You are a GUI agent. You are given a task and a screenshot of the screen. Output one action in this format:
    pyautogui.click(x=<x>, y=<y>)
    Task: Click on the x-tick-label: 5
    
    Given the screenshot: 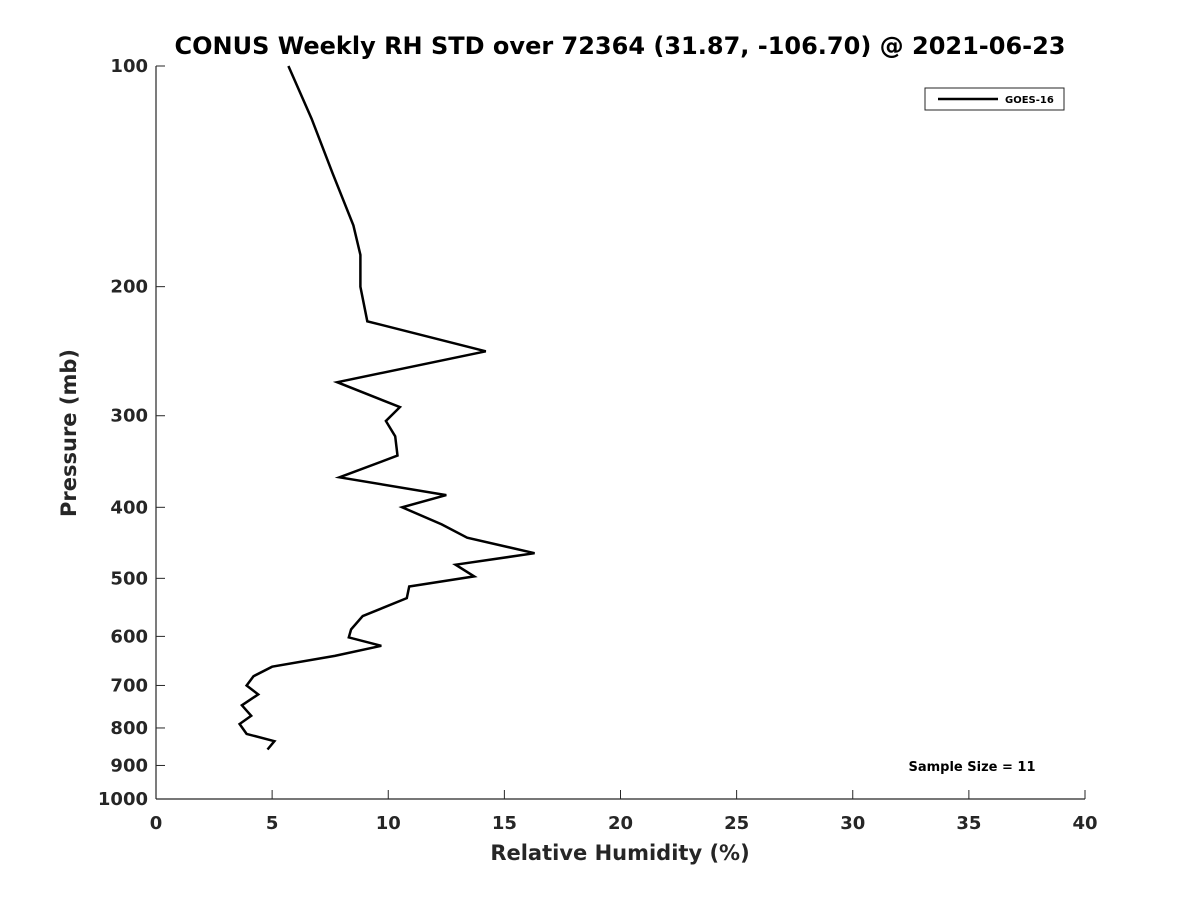 What is the action you would take?
    pyautogui.click(x=272, y=823)
    